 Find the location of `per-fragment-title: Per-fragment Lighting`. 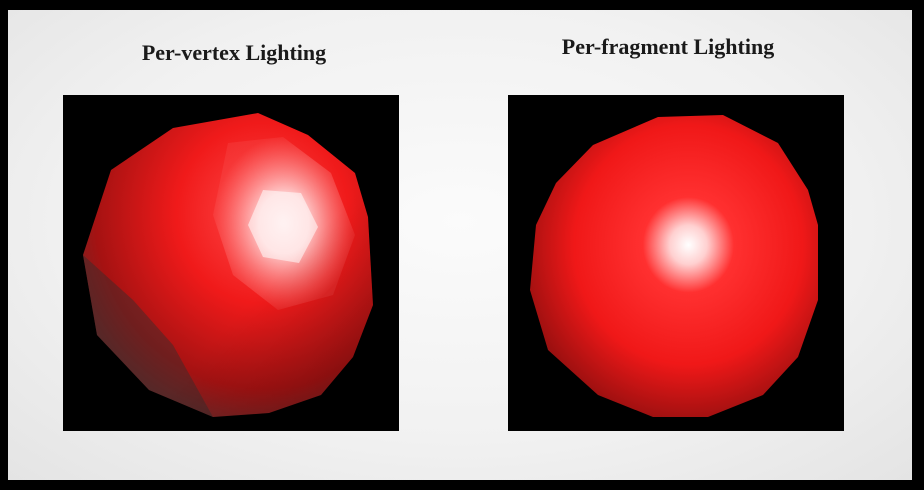

per-fragment-title: Per-fragment Lighting is located at coordinates (668, 46).